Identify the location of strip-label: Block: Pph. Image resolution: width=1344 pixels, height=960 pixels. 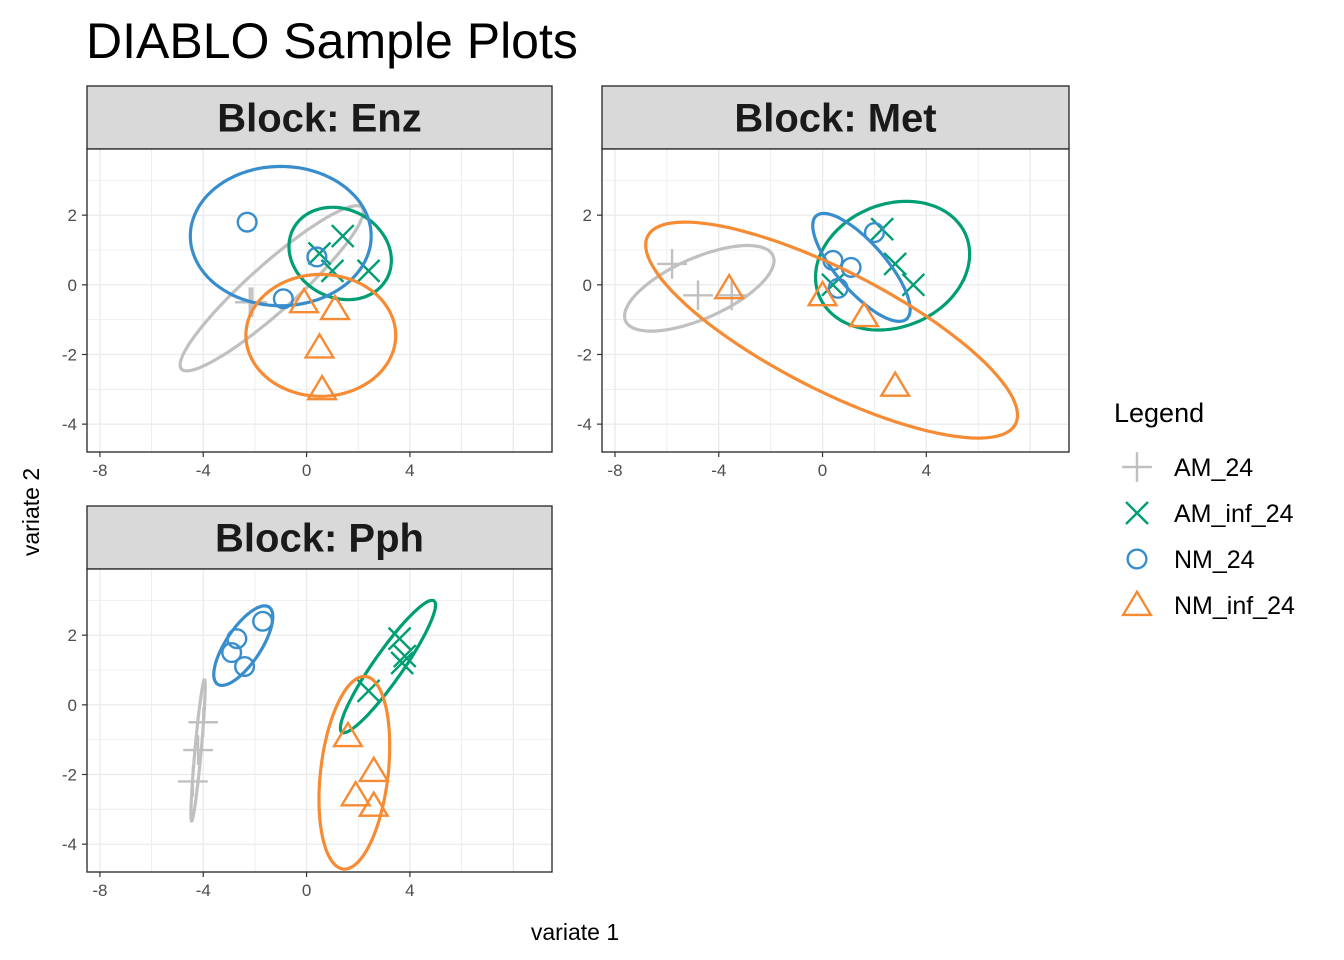
(319, 539).